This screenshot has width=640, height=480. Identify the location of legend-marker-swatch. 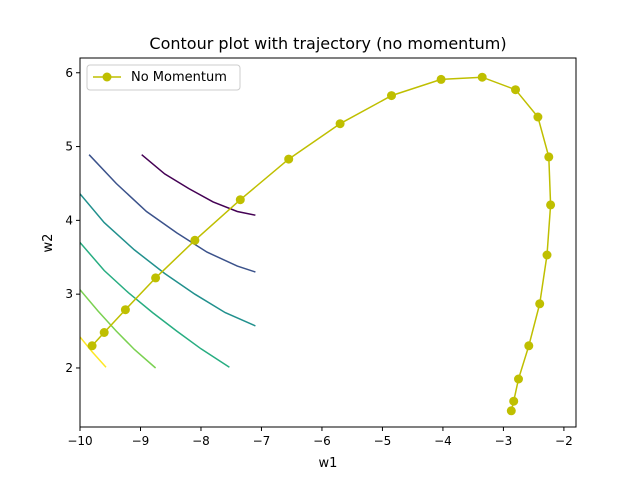
(107, 77).